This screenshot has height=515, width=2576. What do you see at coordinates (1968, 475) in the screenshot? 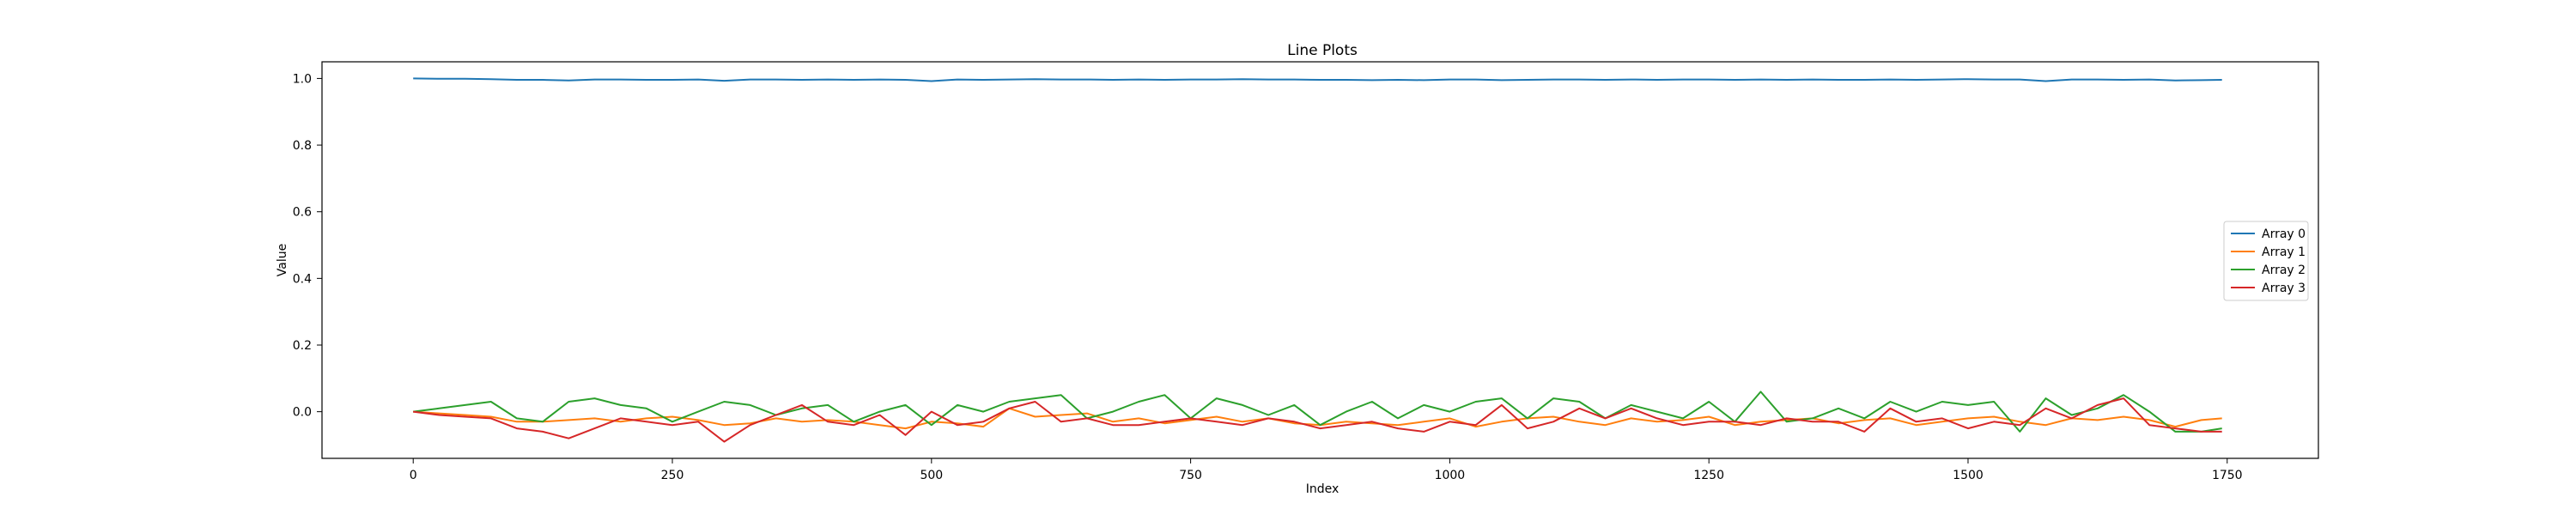
I see `x-tick-label: 1500` at bounding box center [1968, 475].